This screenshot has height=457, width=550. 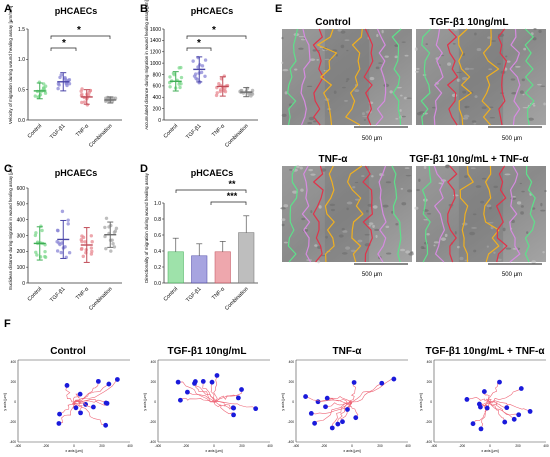 What do you see at coordinates (481, 77) in the screenshot?
I see `micro-background` at bounding box center [481, 77].